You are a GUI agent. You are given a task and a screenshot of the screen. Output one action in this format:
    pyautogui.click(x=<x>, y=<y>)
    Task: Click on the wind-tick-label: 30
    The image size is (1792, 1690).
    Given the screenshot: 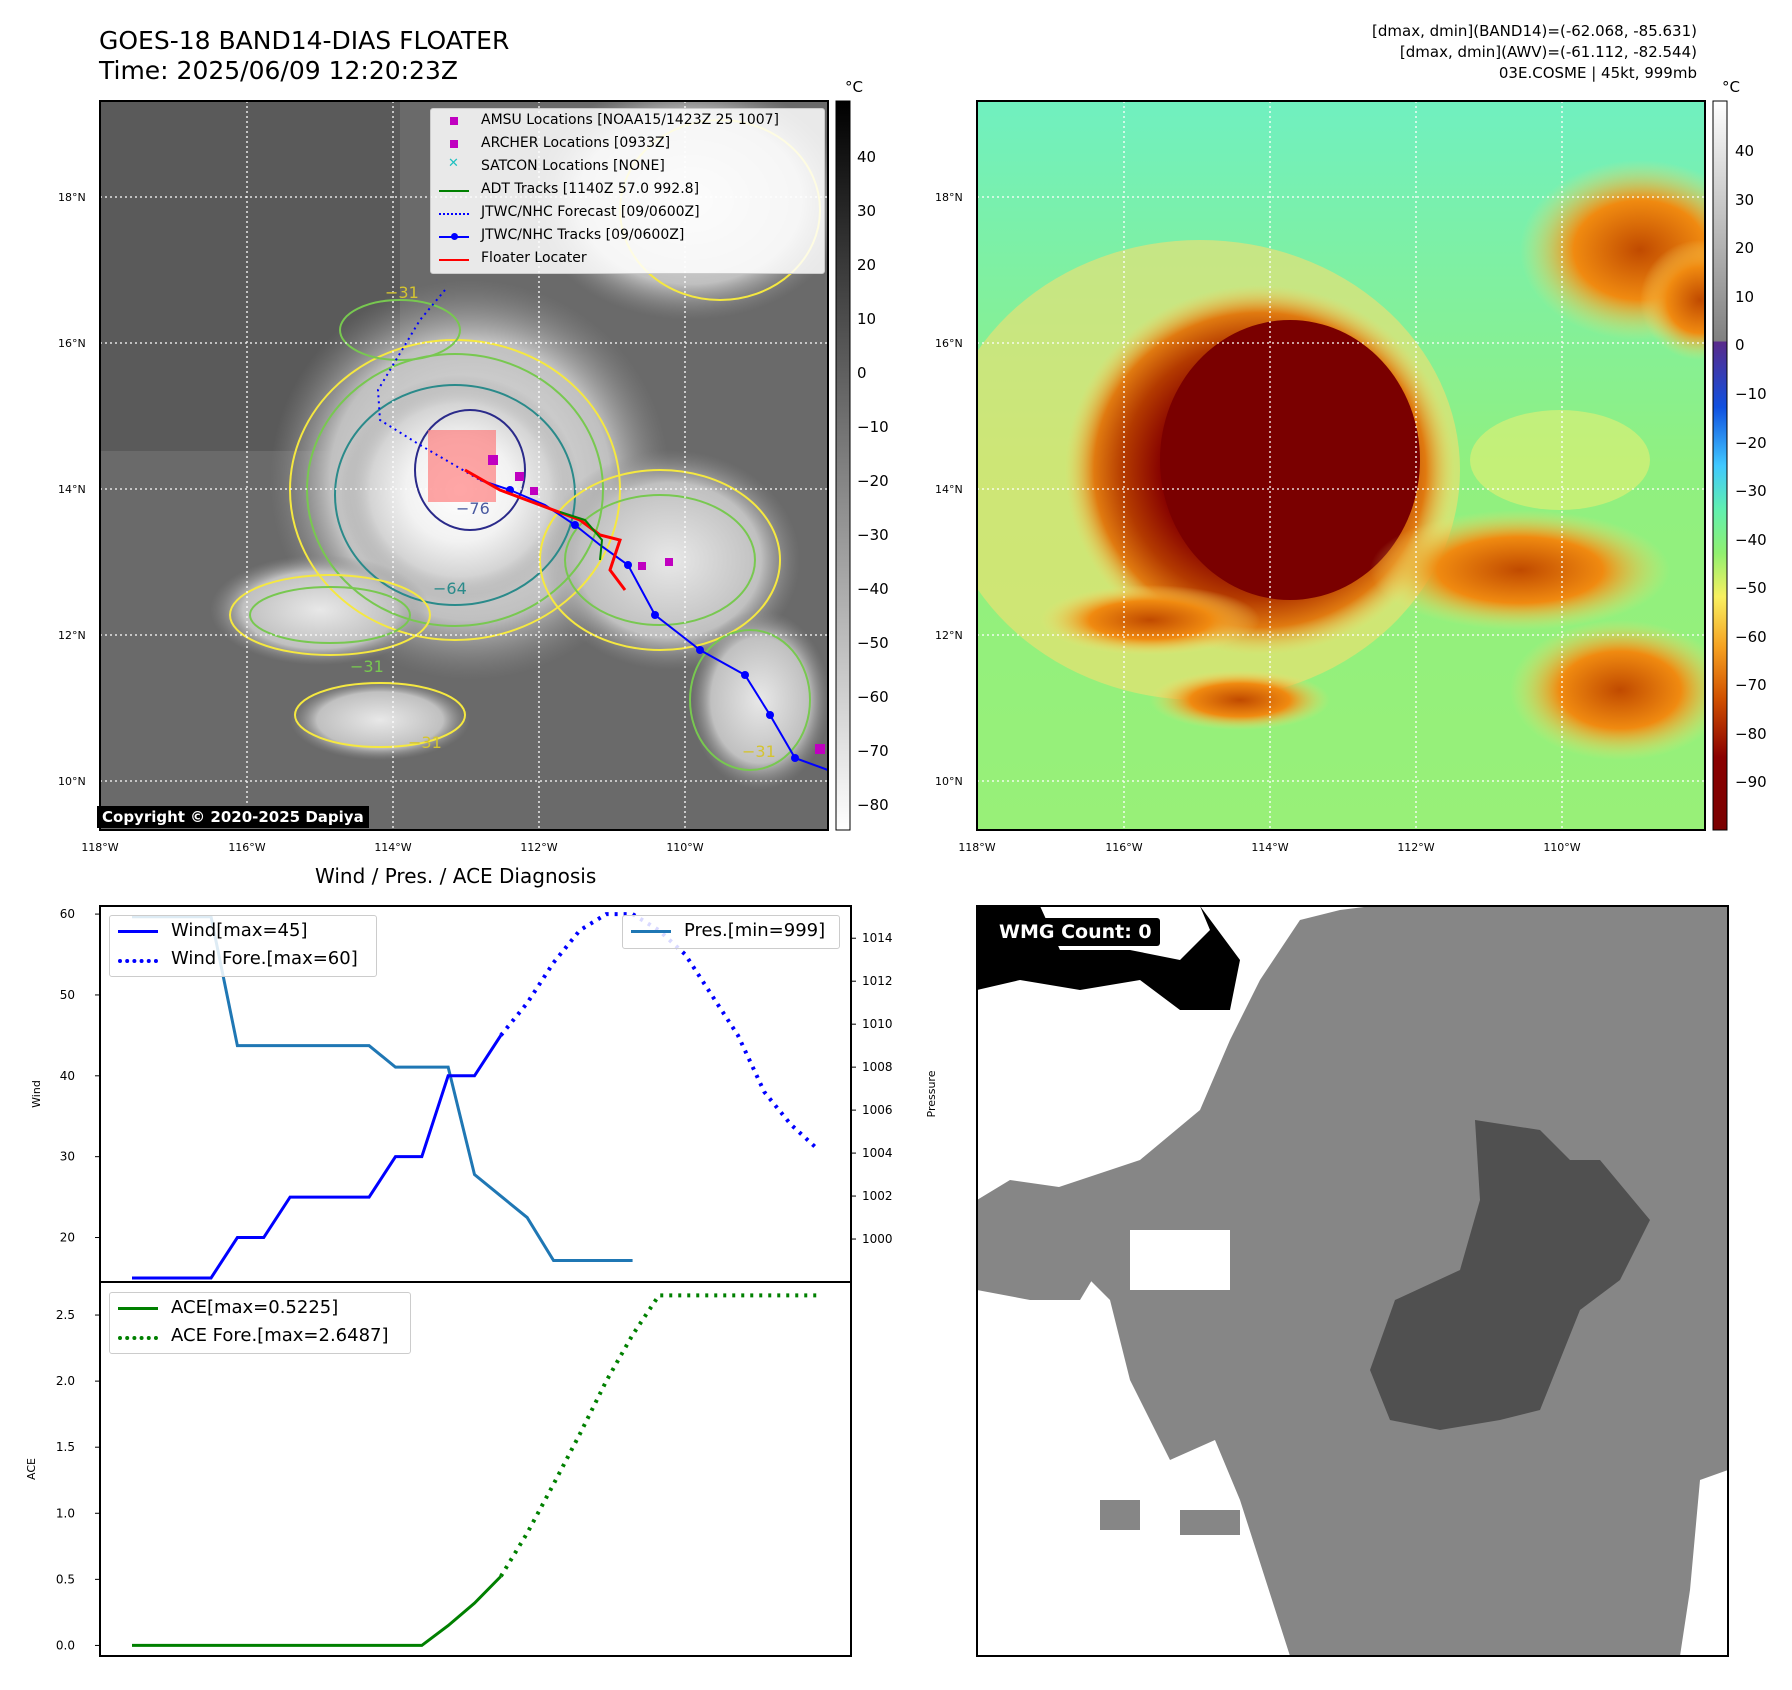 What is the action you would take?
    pyautogui.click(x=67, y=1157)
    